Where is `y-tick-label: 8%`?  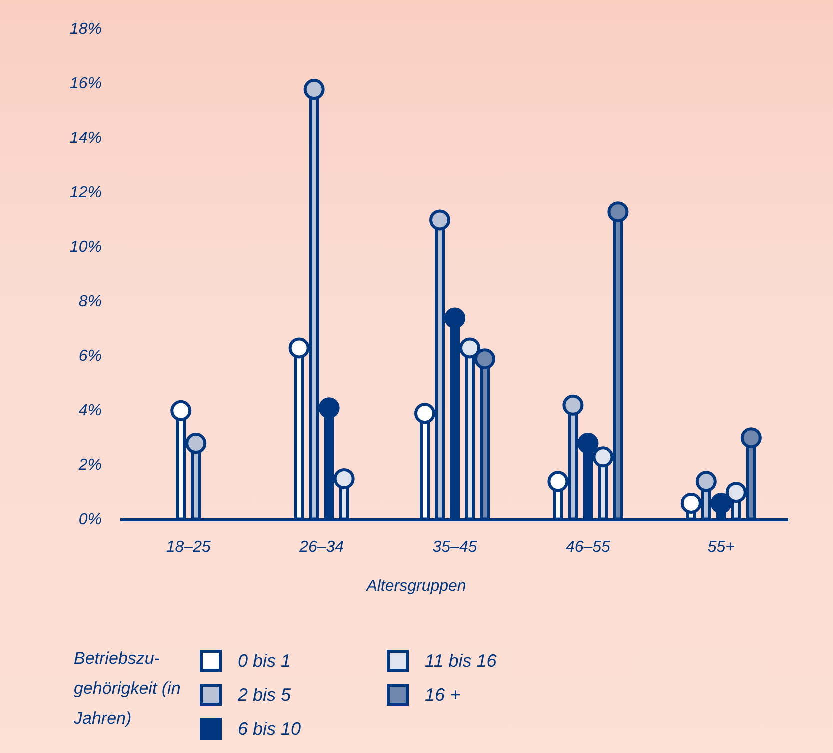 y-tick-label: 8% is located at coordinates (90, 301).